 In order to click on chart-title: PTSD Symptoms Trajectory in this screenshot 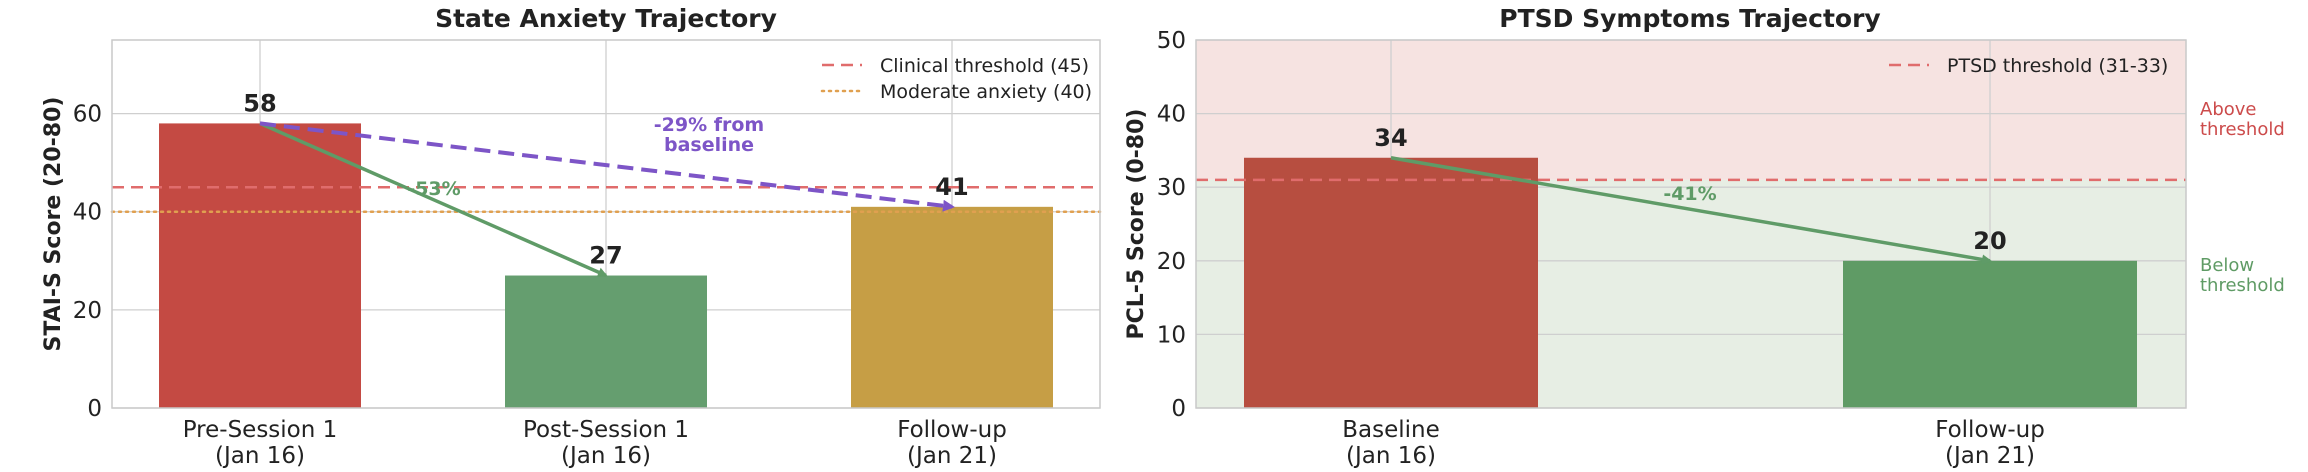, I will do `click(1689, 18)`.